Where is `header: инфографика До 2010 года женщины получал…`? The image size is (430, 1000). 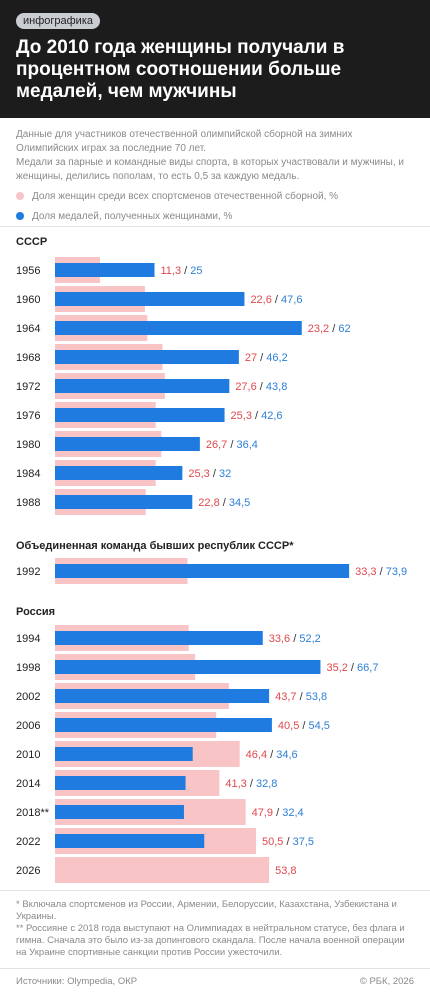
header: инфографика До 2010 года женщины получал… is located at coordinates (215, 59).